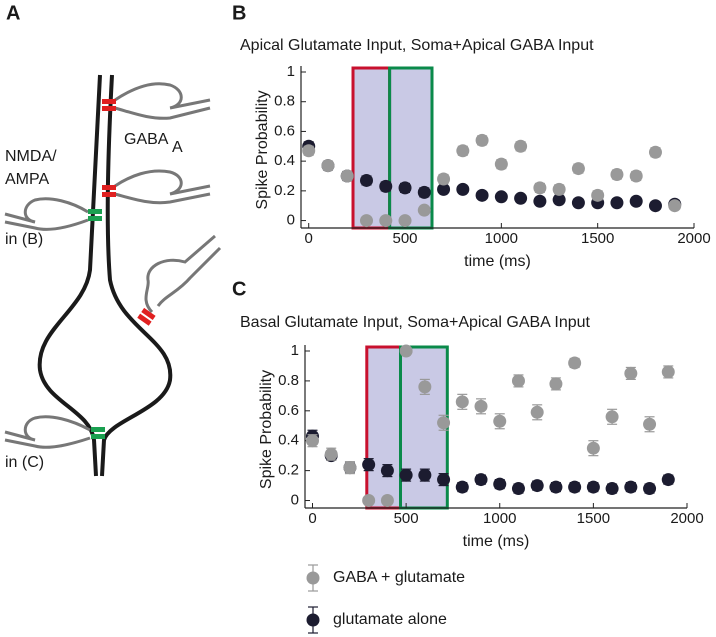 This screenshot has height=637, width=716. What do you see at coordinates (24, 462) in the screenshot?
I see `diagram-label: in (C)` at bounding box center [24, 462].